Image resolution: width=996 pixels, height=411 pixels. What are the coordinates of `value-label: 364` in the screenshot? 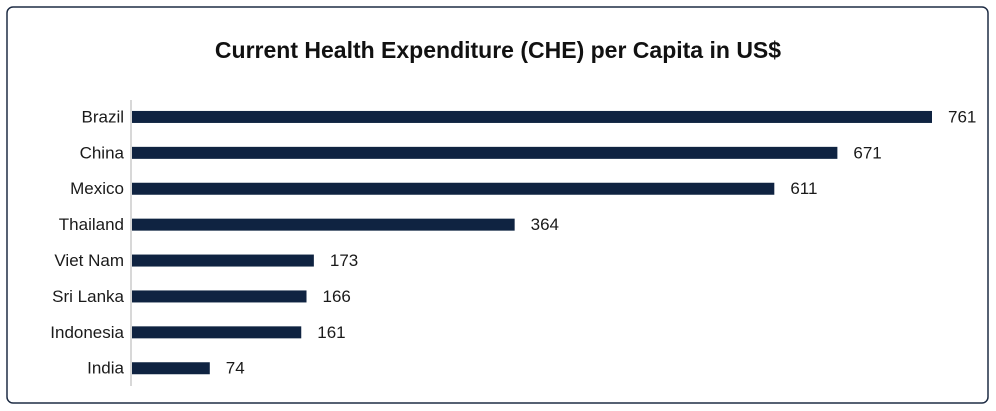 It's located at (545, 224).